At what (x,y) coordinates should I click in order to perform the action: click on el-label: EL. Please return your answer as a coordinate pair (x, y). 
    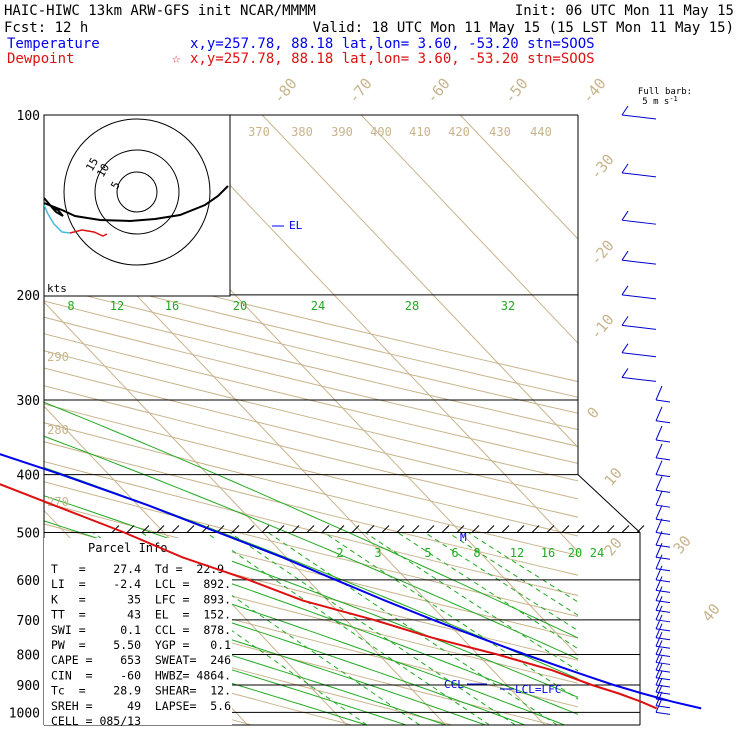
    Looking at the image, I should click on (296, 225).